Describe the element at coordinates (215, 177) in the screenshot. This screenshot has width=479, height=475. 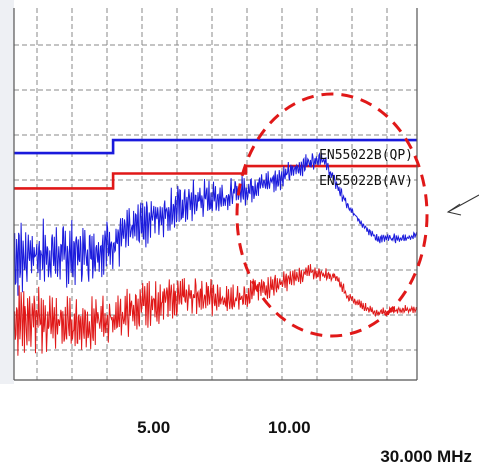
I see `limit-line-av` at that location.